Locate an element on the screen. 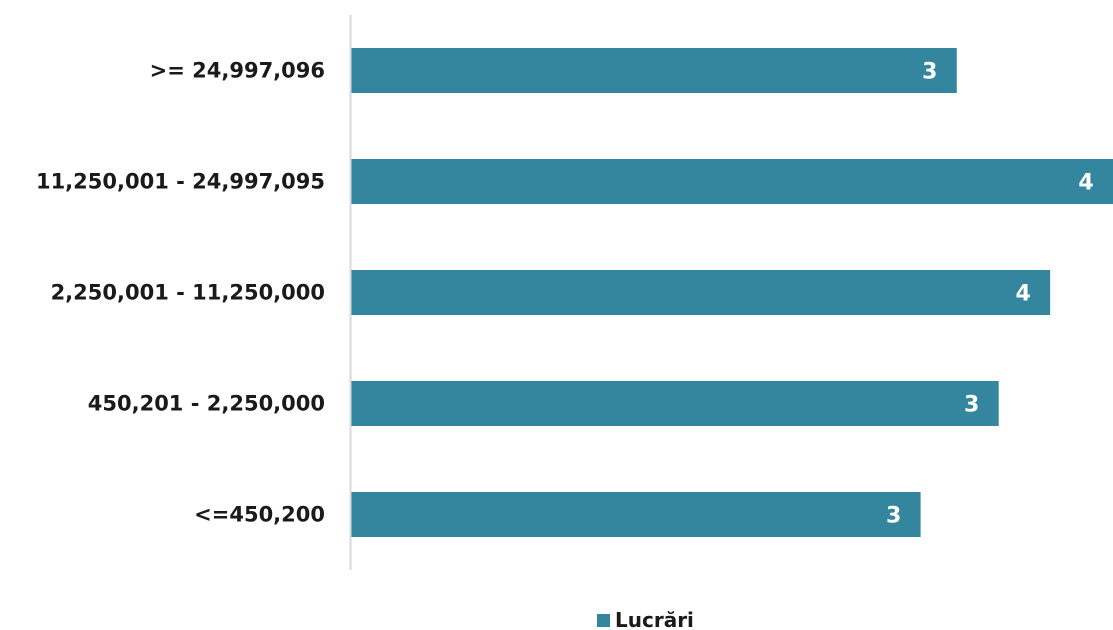  category-label: 11,250,001 - 24,997,095 is located at coordinates (180, 182).